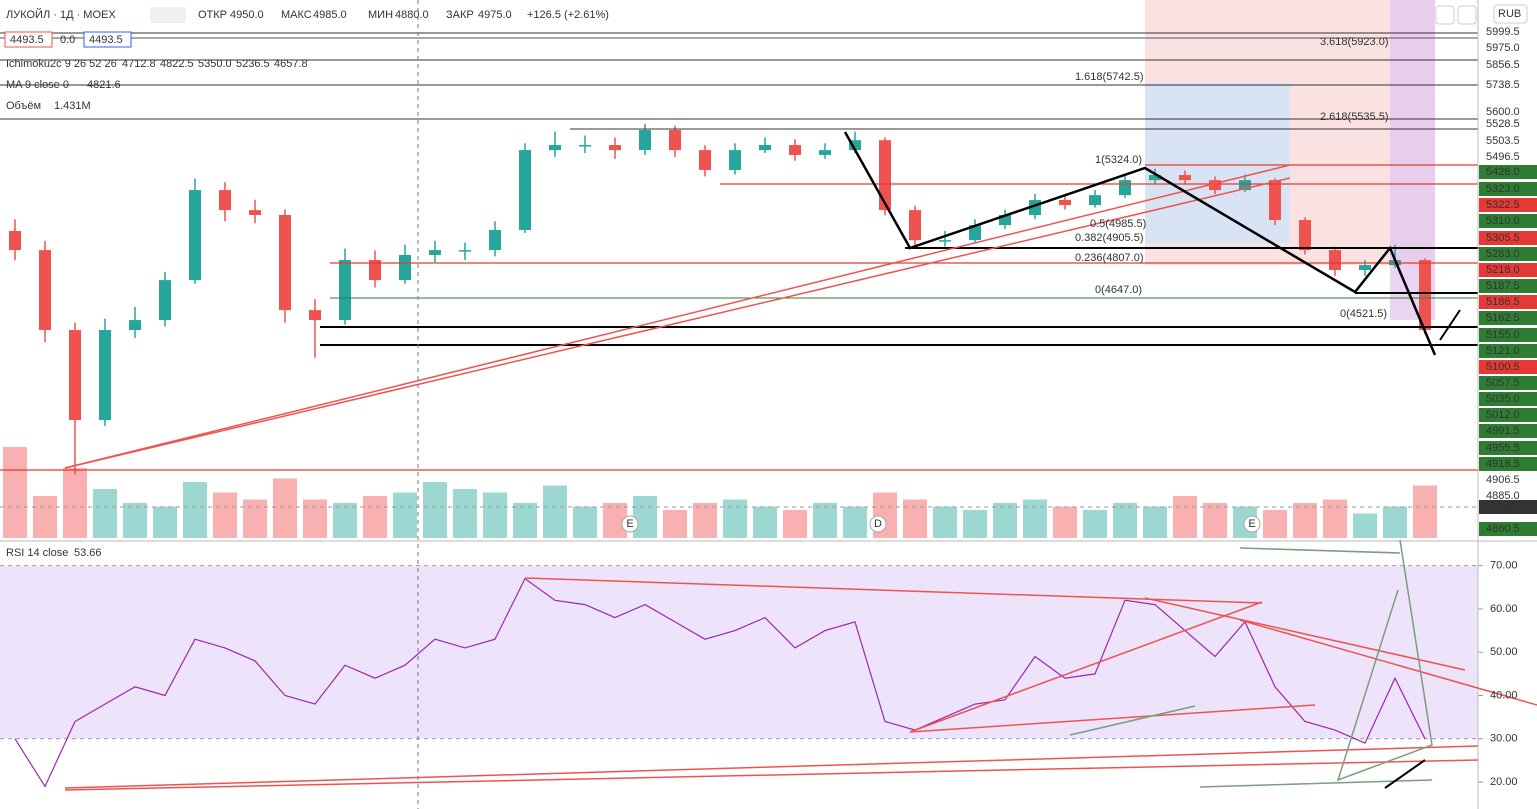 This screenshot has width=1537, height=809. Describe the element at coordinates (212, 15) in the screenshot. I see `ohlc-label: ОТКР` at that location.